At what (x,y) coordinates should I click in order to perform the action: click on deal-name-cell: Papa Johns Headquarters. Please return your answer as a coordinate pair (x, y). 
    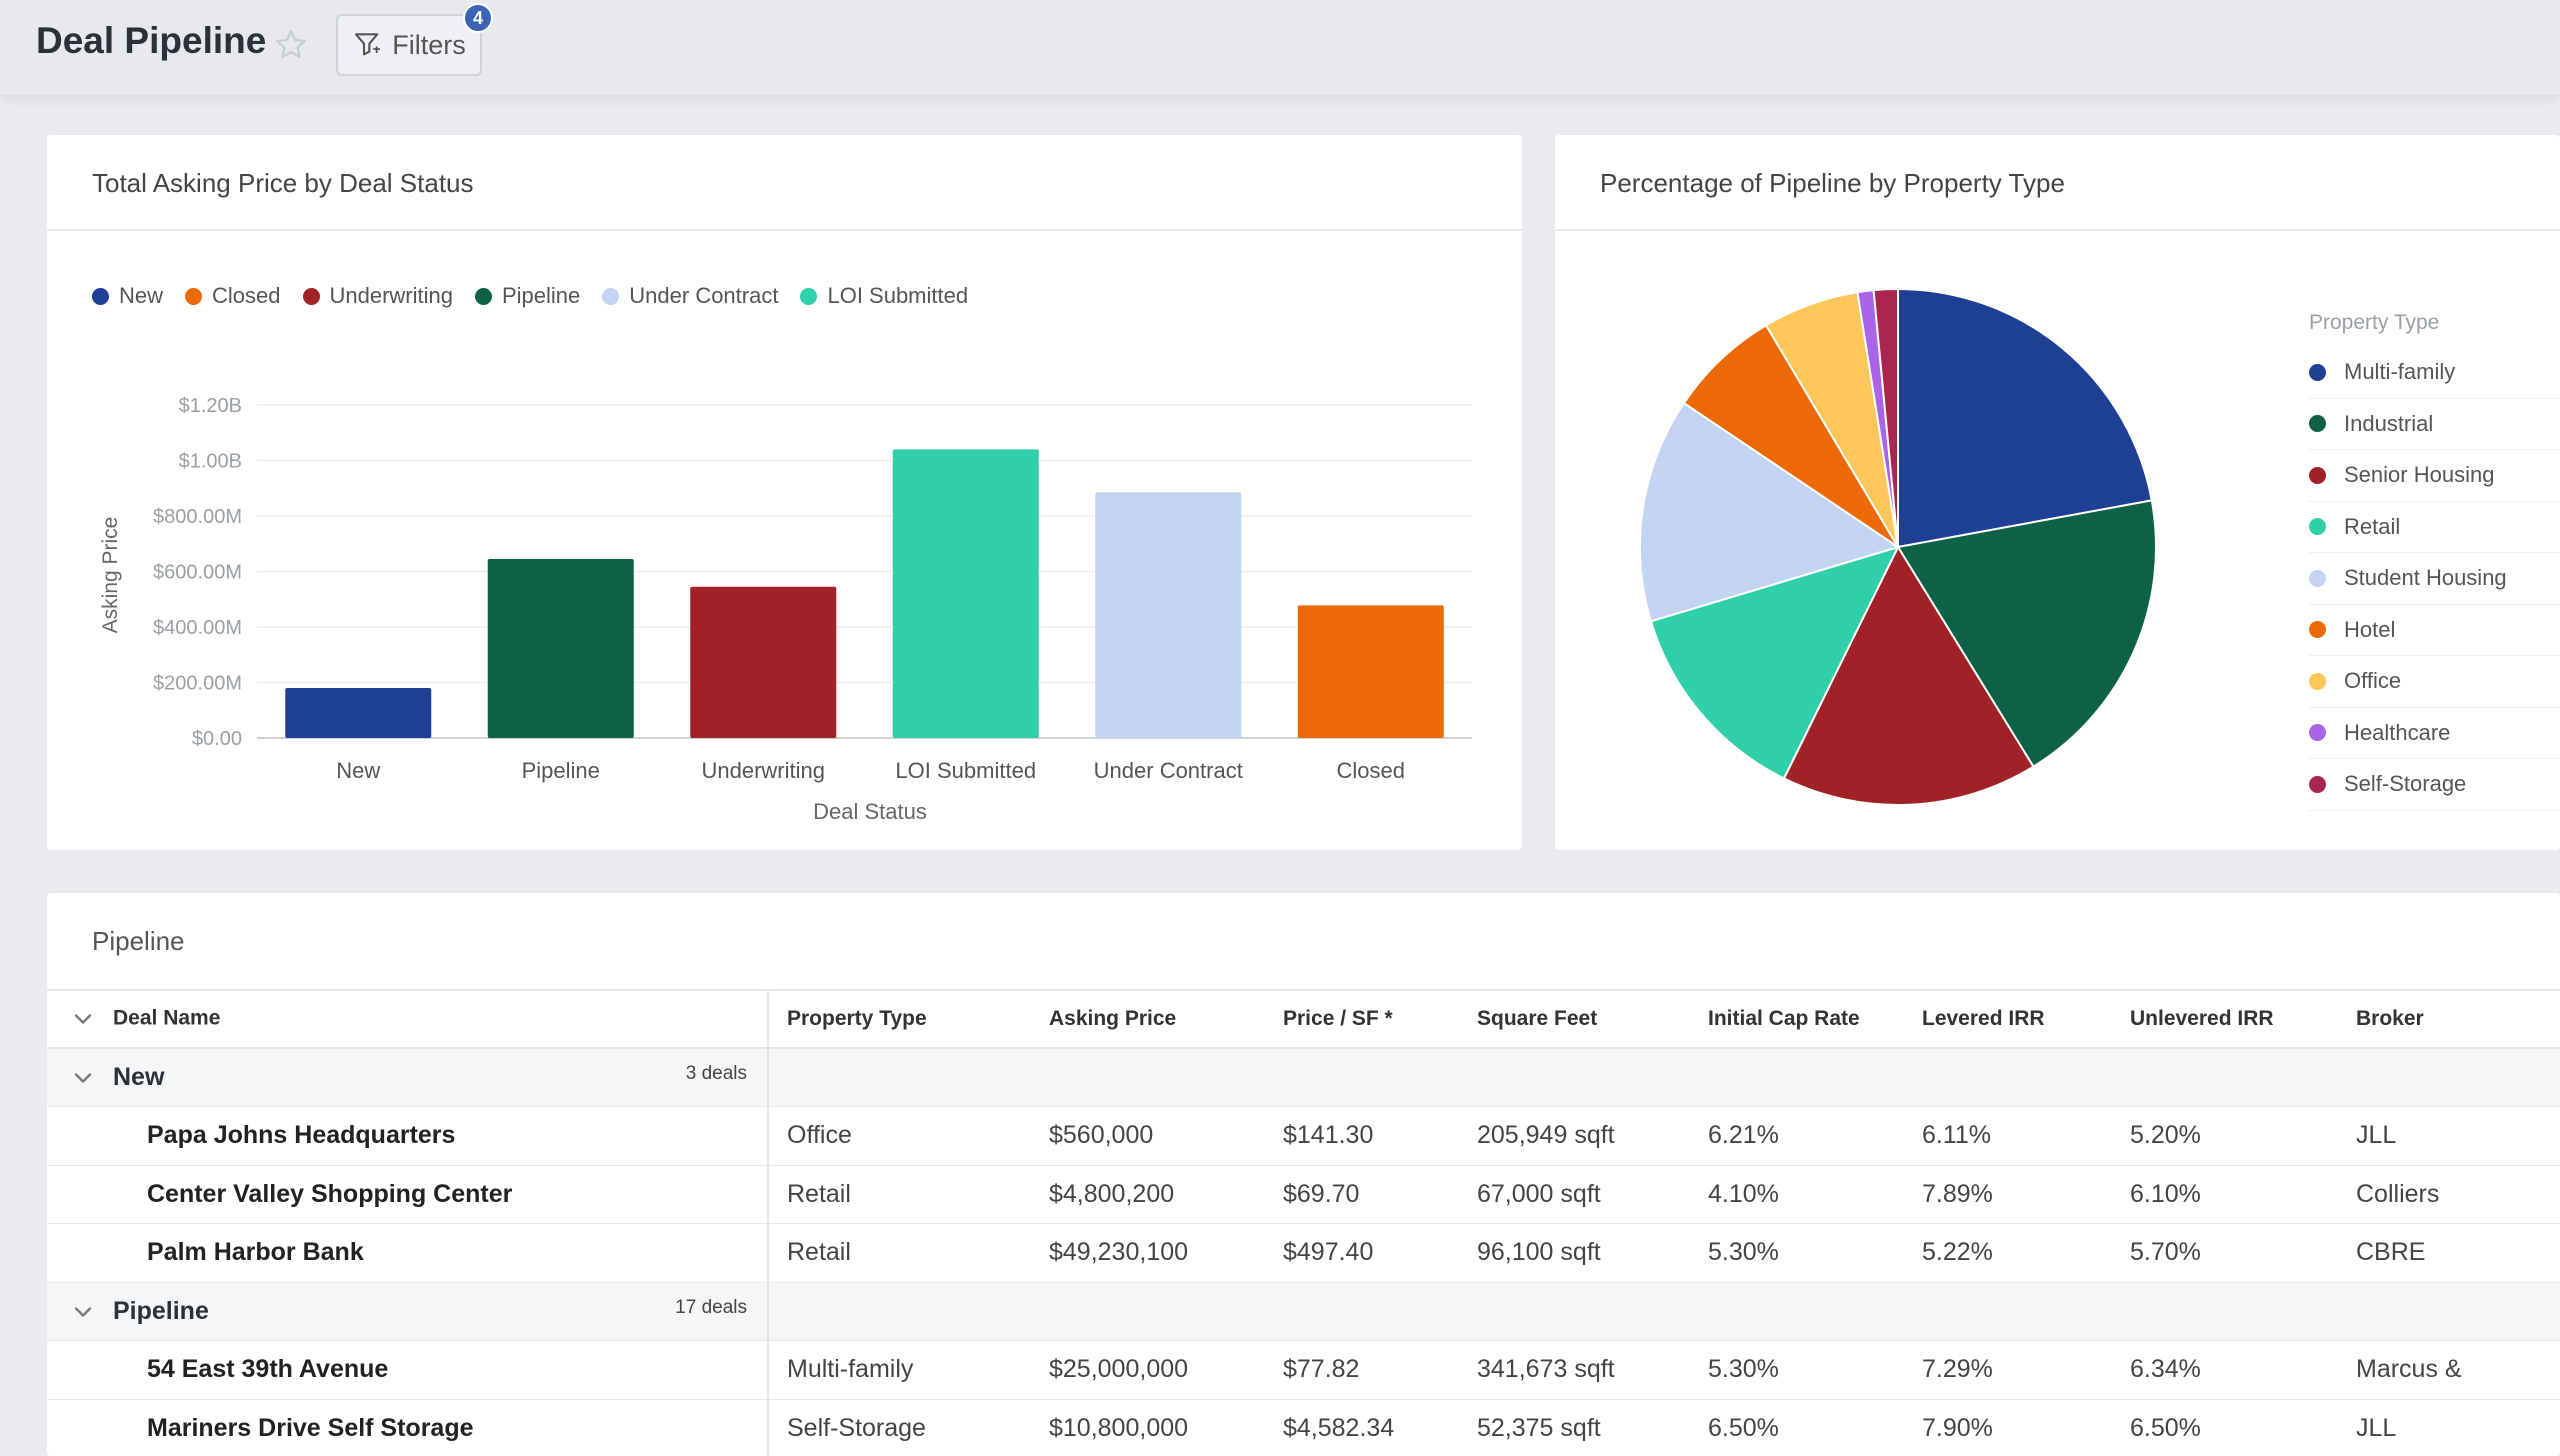
    Looking at the image, I should click on (408, 1136).